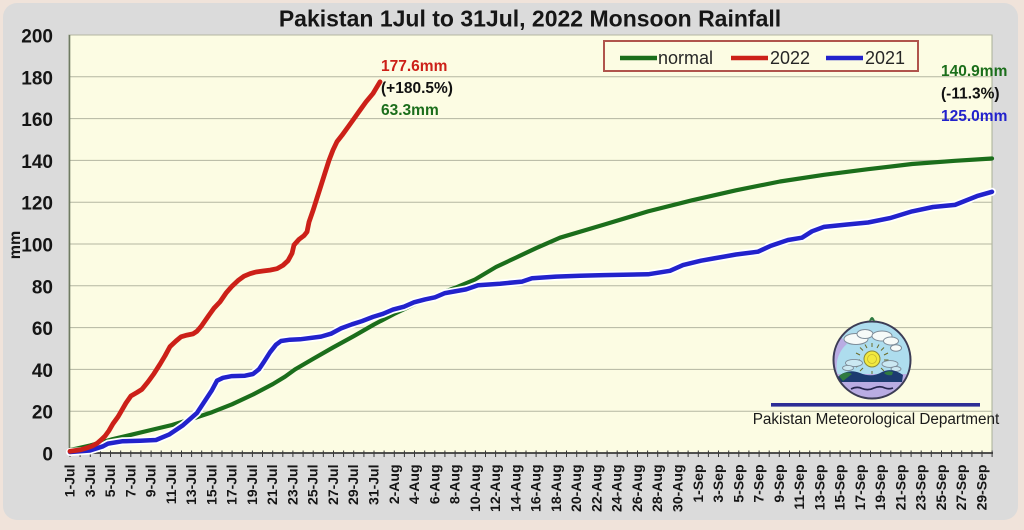 The image size is (1024, 530). I want to click on svg-text: 140, so click(37, 162).